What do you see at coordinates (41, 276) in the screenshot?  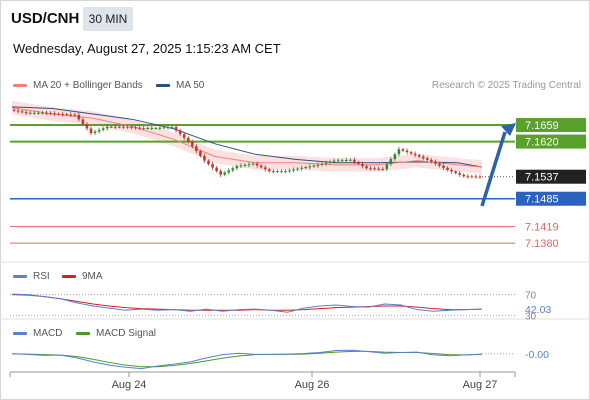 I see `legend-rsi-label: RSI` at bounding box center [41, 276].